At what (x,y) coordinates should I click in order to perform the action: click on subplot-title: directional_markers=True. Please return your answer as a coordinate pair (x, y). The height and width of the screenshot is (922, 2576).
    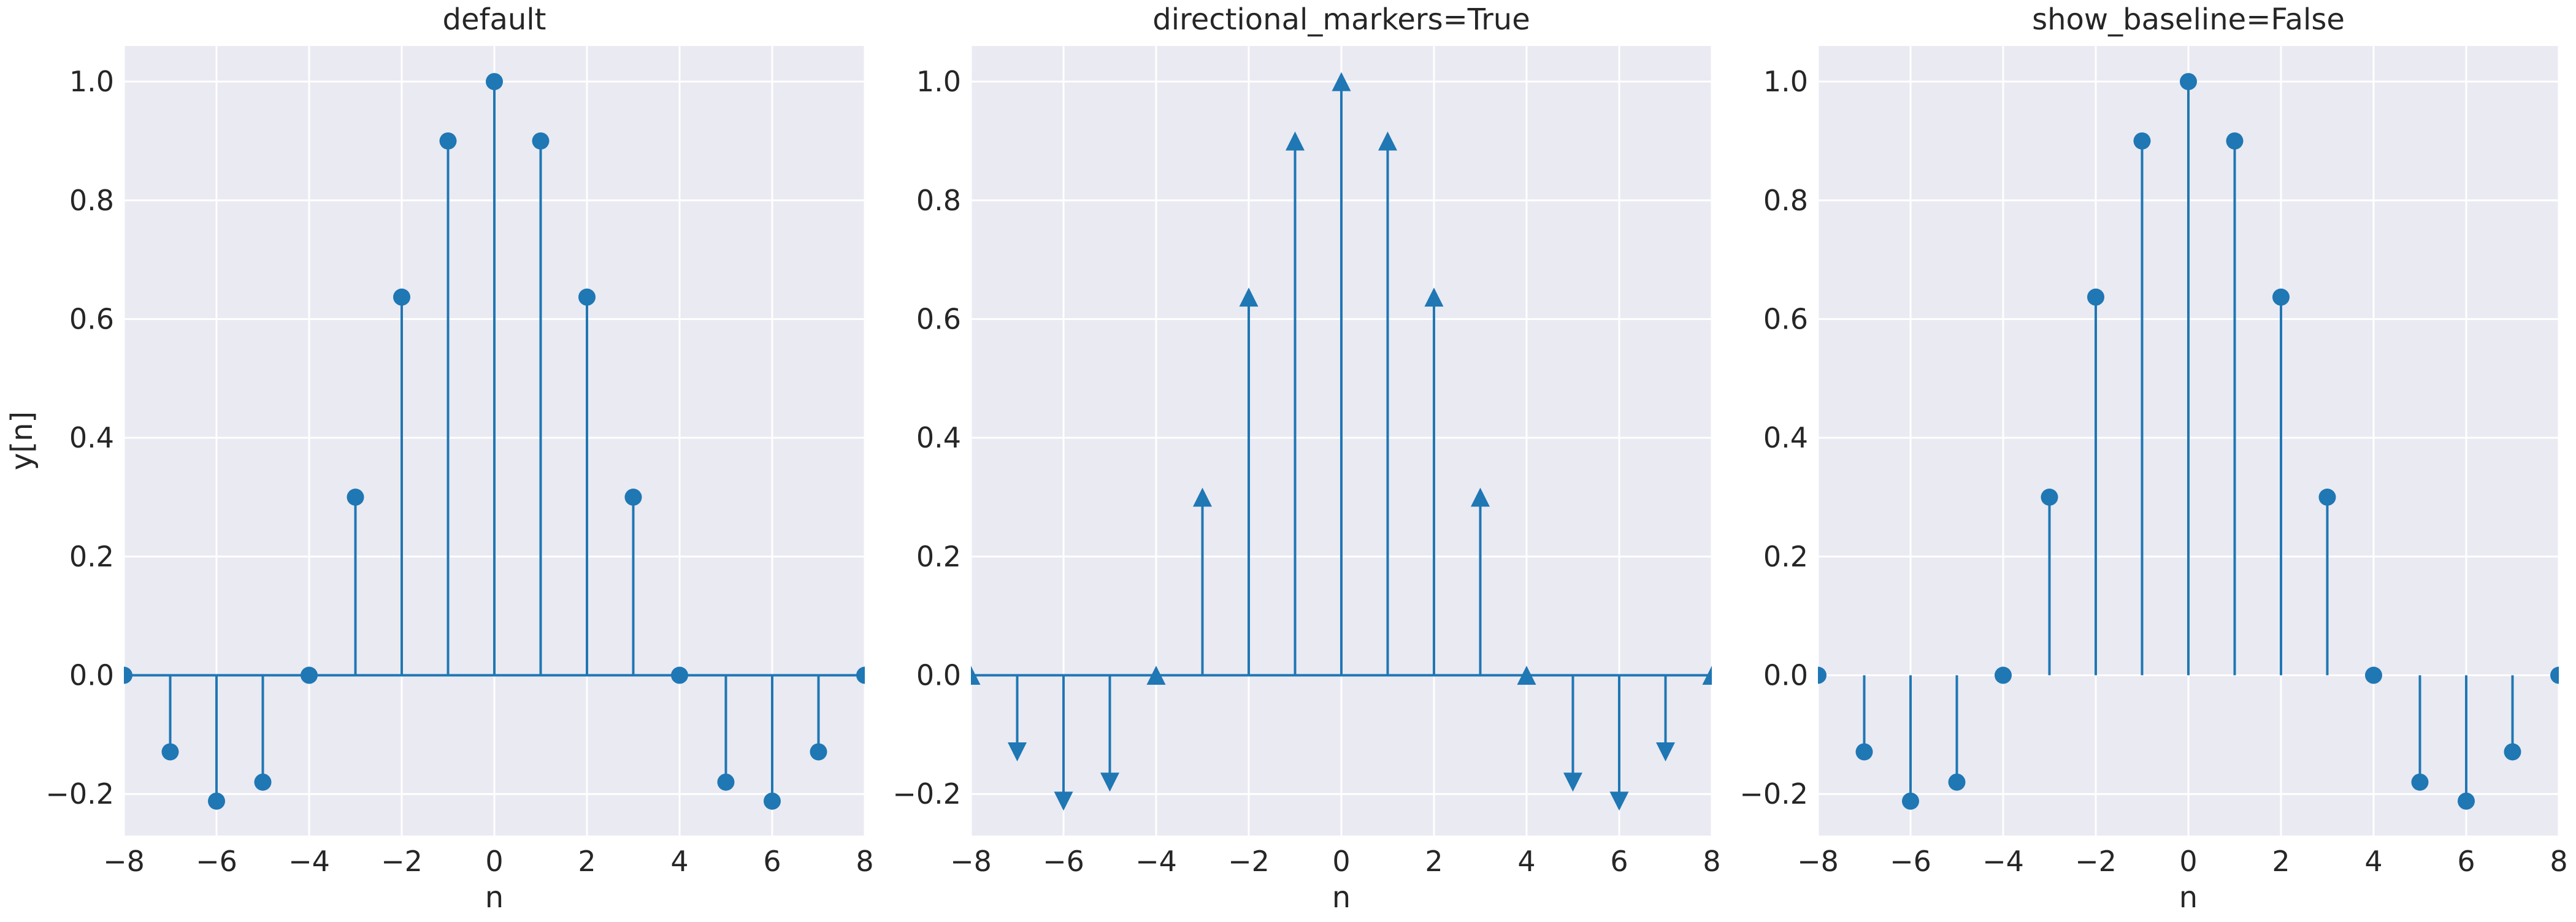
    Looking at the image, I should click on (1341, 19).